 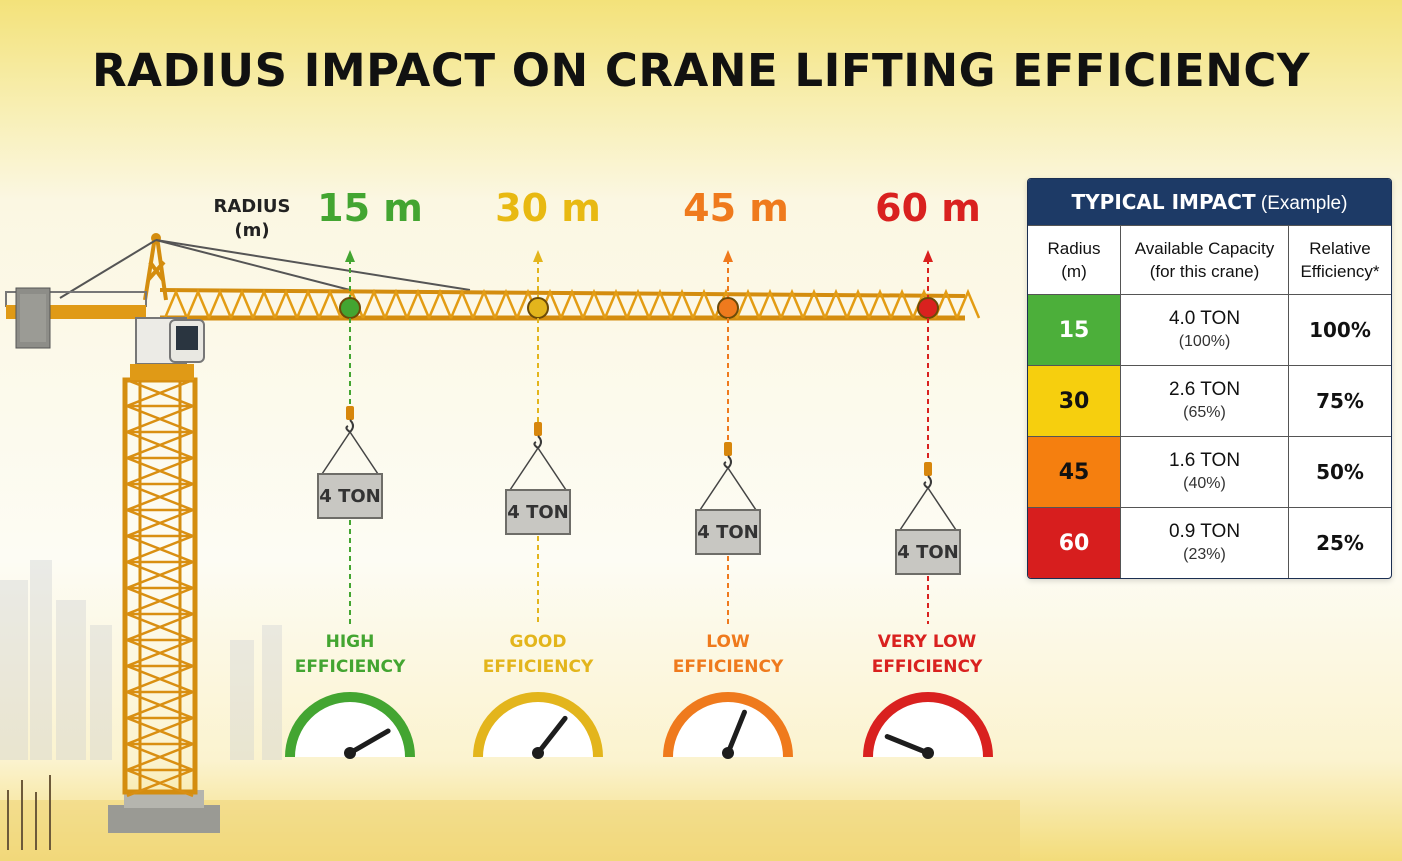 What do you see at coordinates (1204, 330) in the screenshot?
I see `capacity-cell: 4.0 TON (100%)` at bounding box center [1204, 330].